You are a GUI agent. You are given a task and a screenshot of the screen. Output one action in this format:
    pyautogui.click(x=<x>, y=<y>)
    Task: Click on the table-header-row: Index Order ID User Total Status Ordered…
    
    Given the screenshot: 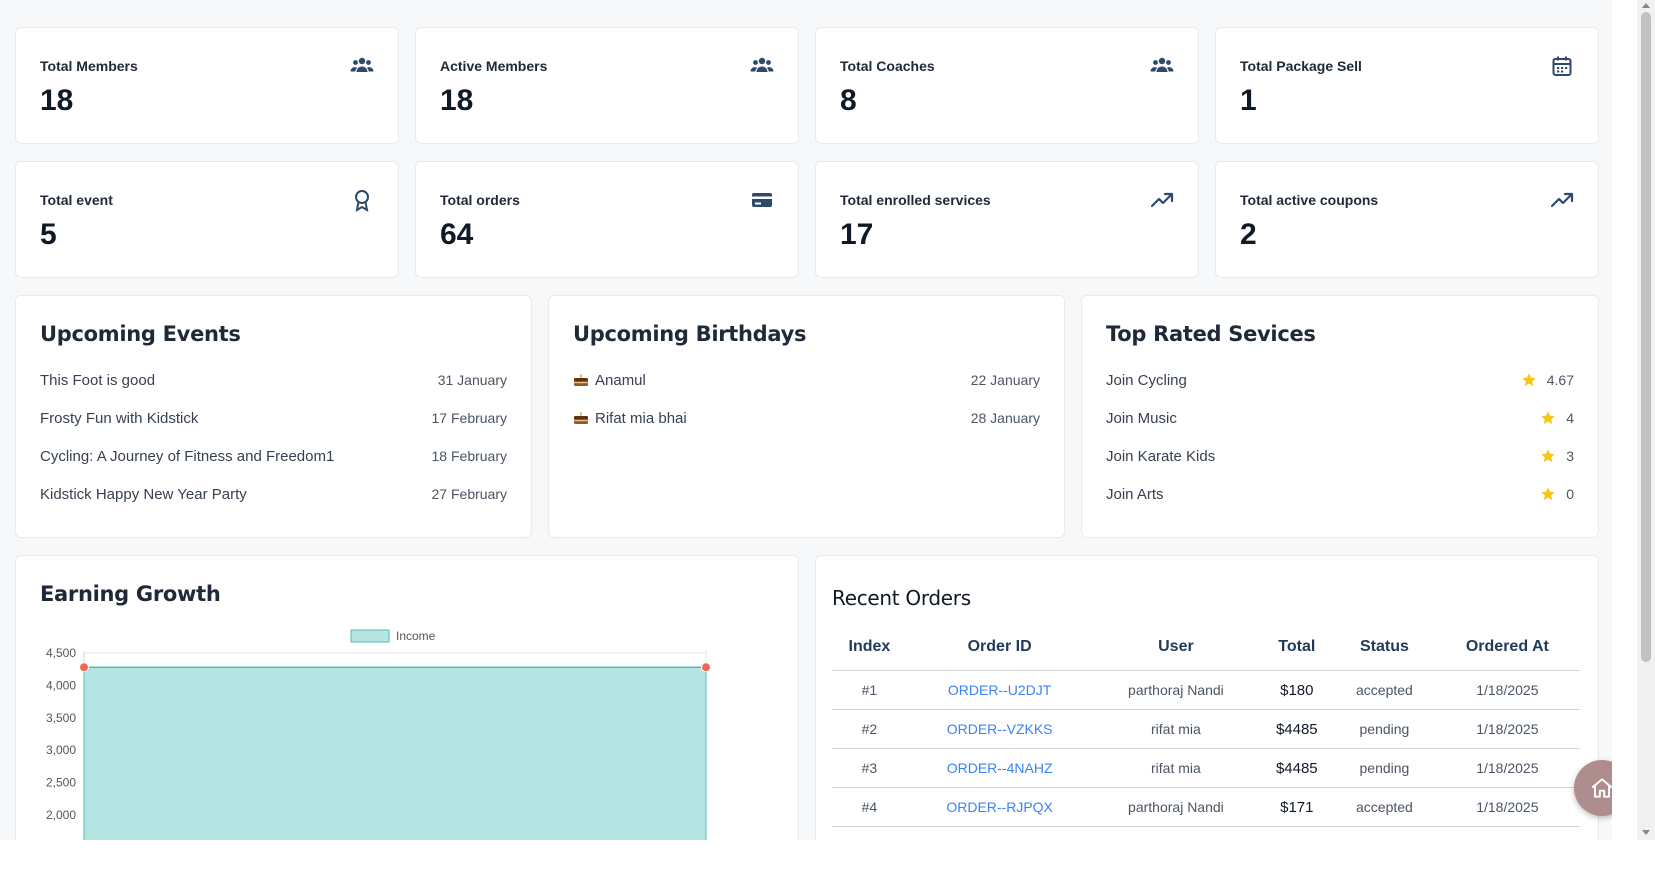 What is the action you would take?
    pyautogui.click(x=1206, y=647)
    